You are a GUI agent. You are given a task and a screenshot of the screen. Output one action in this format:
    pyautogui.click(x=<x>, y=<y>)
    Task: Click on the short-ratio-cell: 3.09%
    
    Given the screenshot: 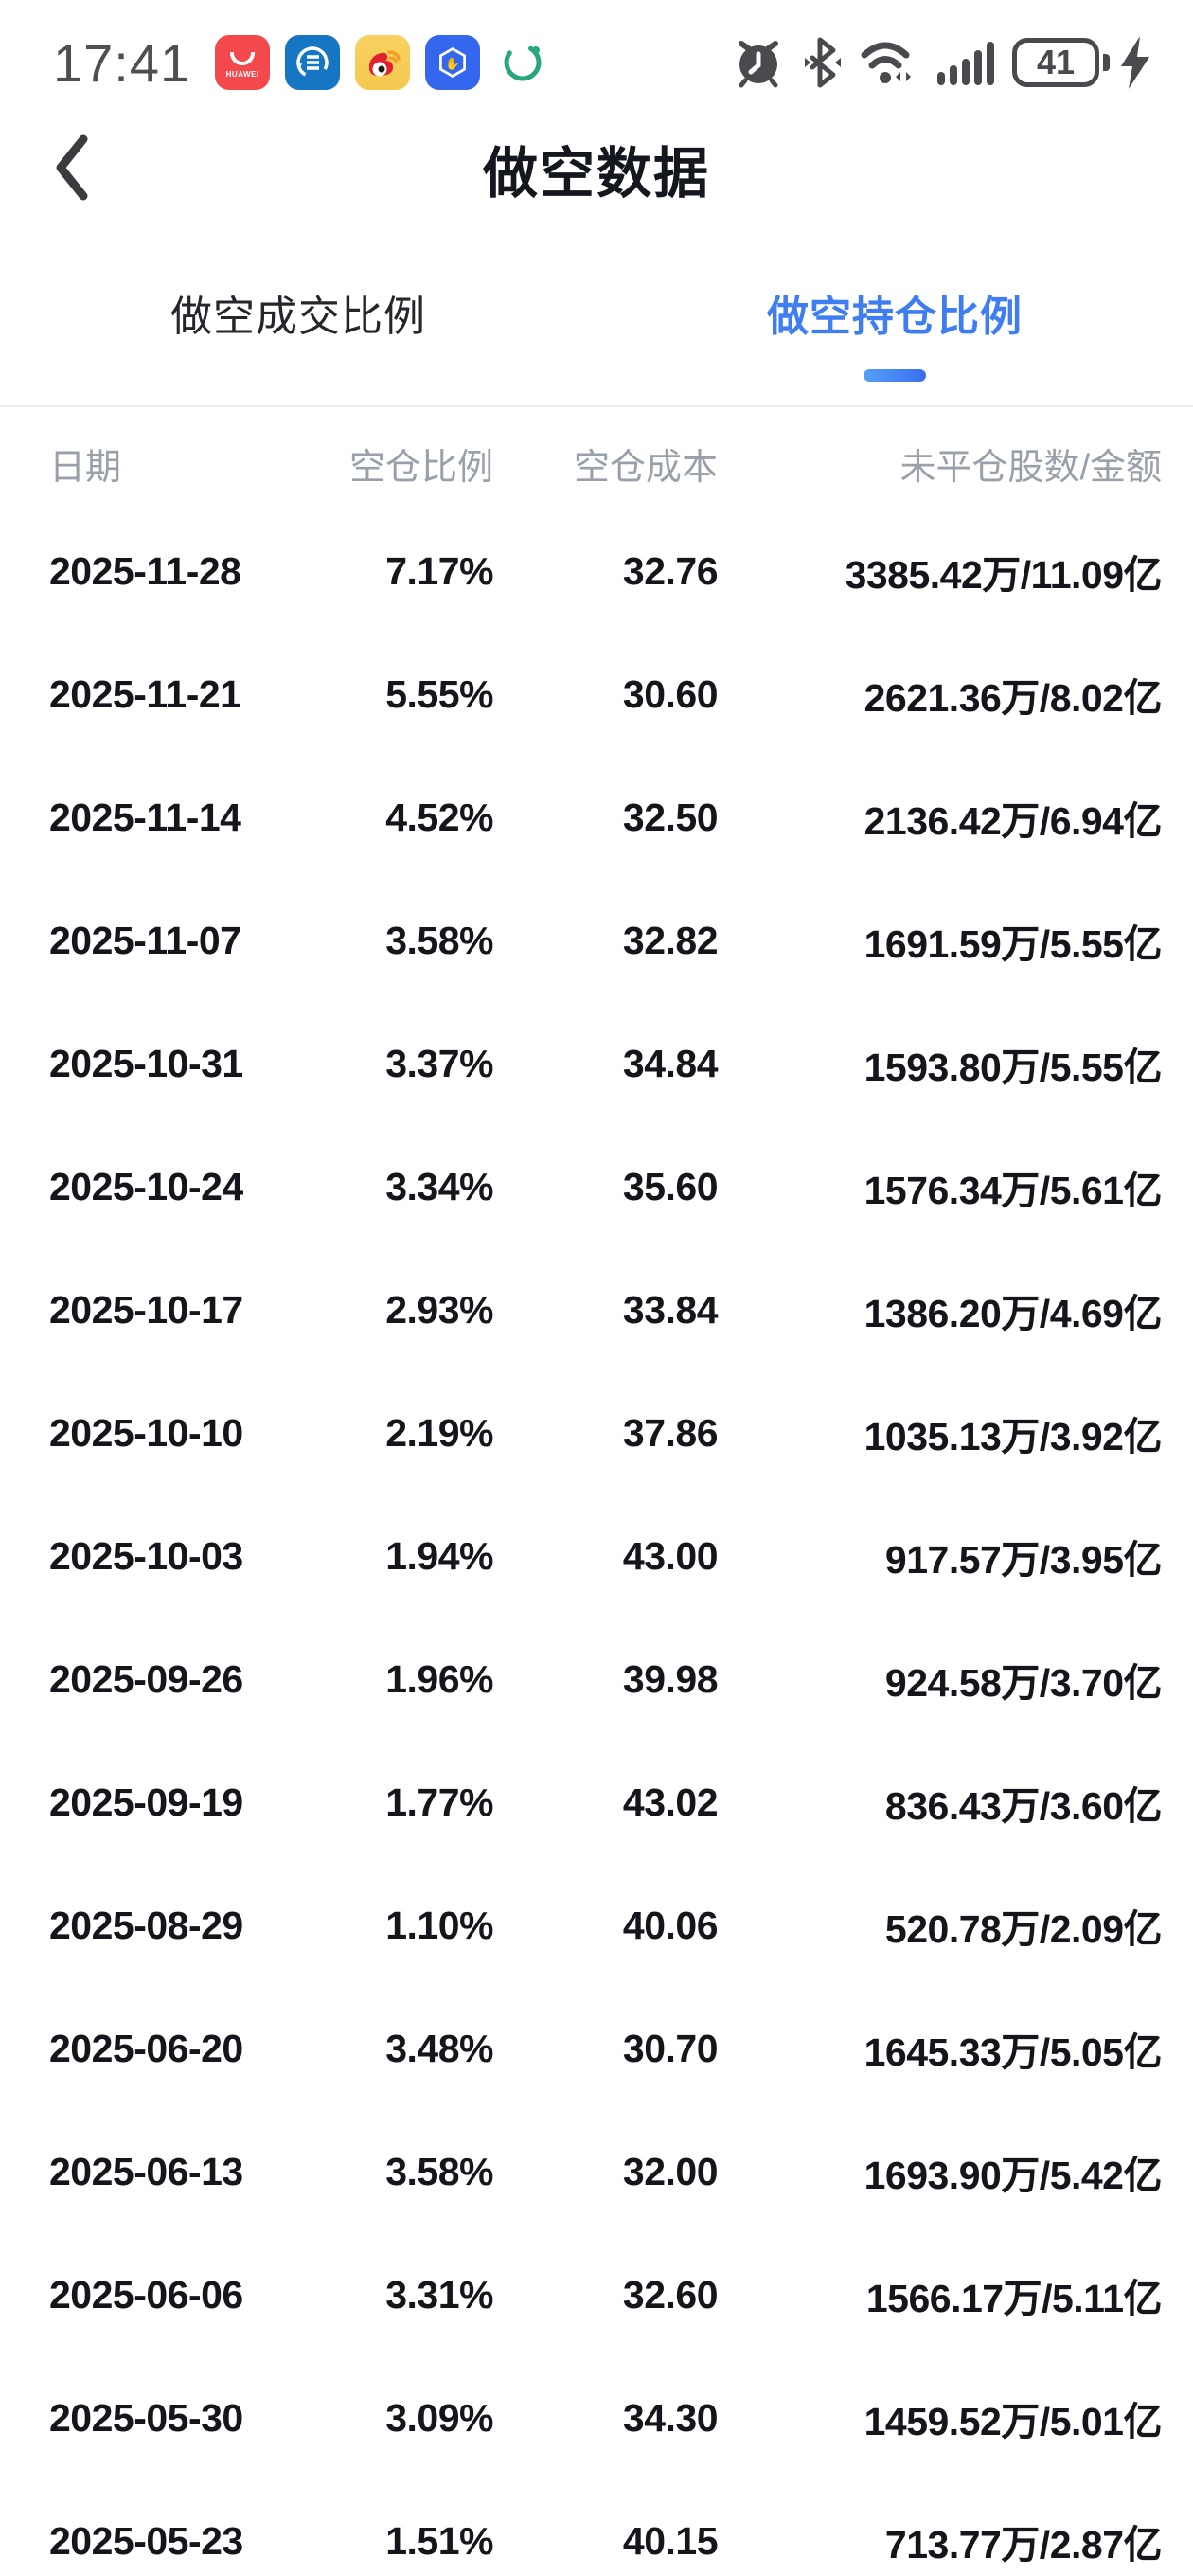 What is the action you would take?
    pyautogui.click(x=439, y=2417)
    